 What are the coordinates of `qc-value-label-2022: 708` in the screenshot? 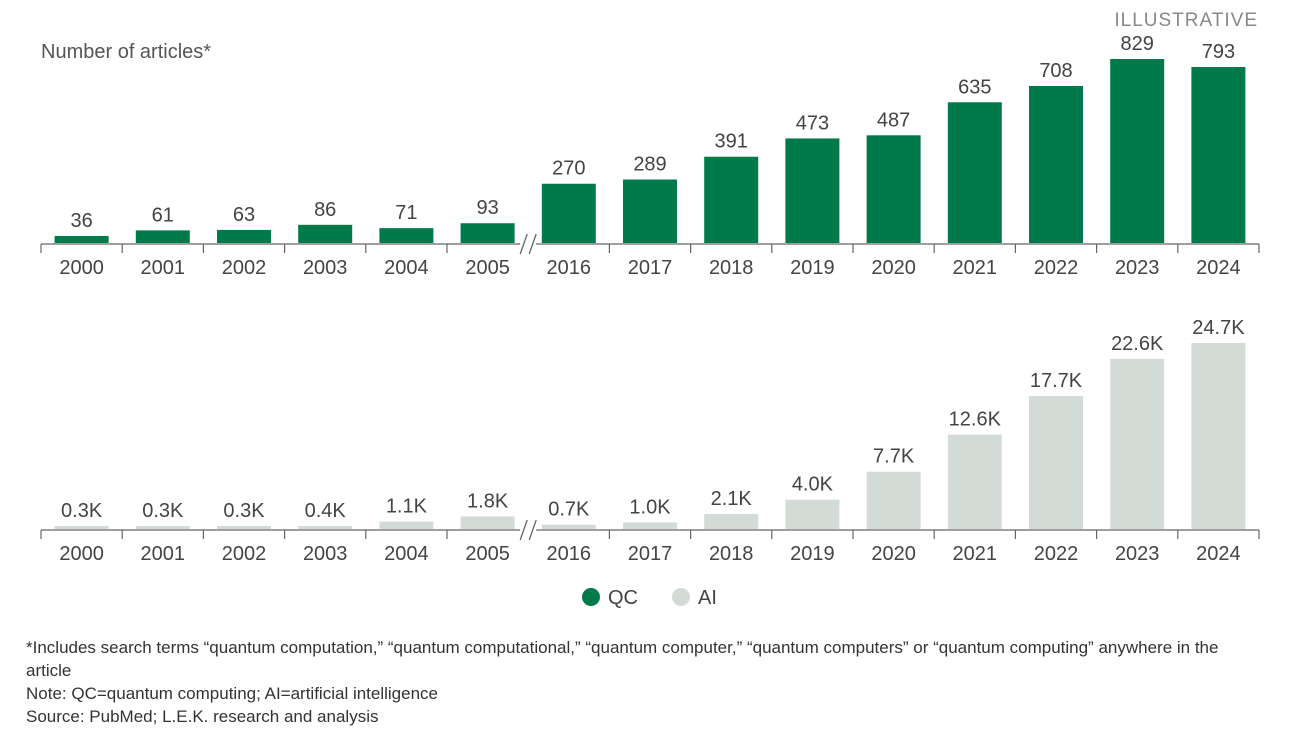 It's located at (1055, 71).